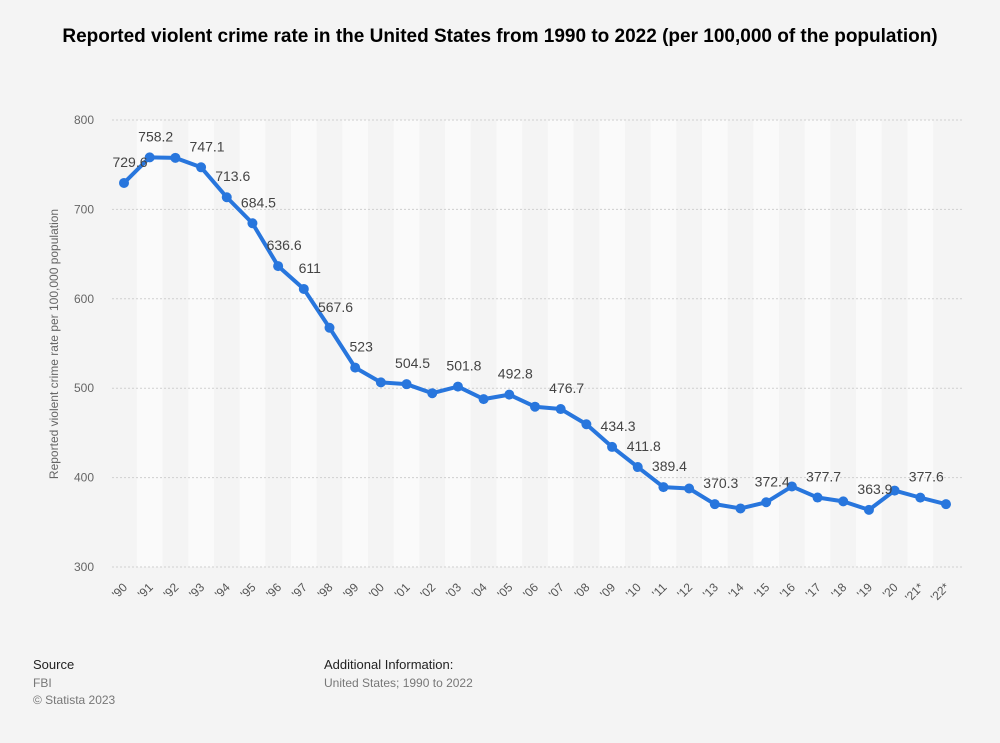 This screenshot has height=743, width=1000. Describe the element at coordinates (335, 307) in the screenshot. I see `data-label: 567.6` at that location.